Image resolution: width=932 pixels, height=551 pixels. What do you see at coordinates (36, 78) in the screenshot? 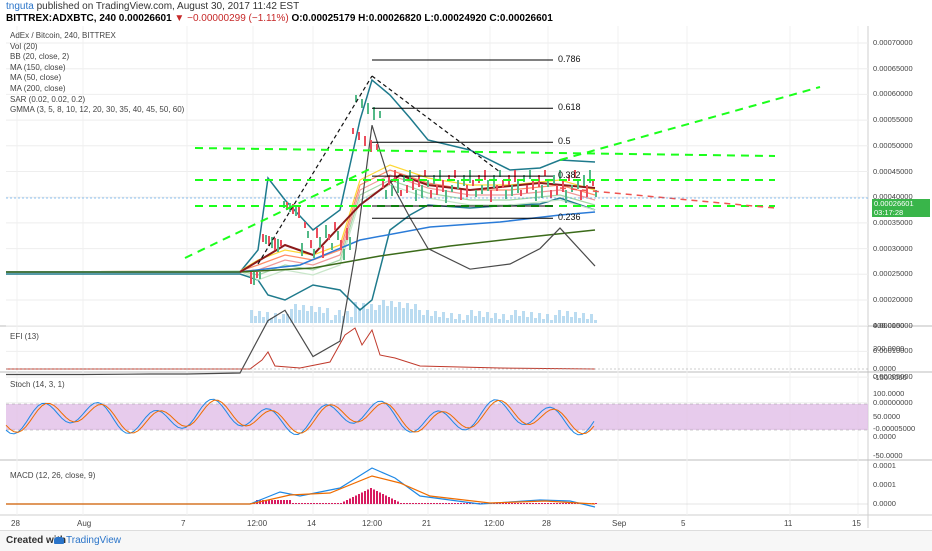
I see `legend-ma50: MA (50, close)` at bounding box center [36, 78].